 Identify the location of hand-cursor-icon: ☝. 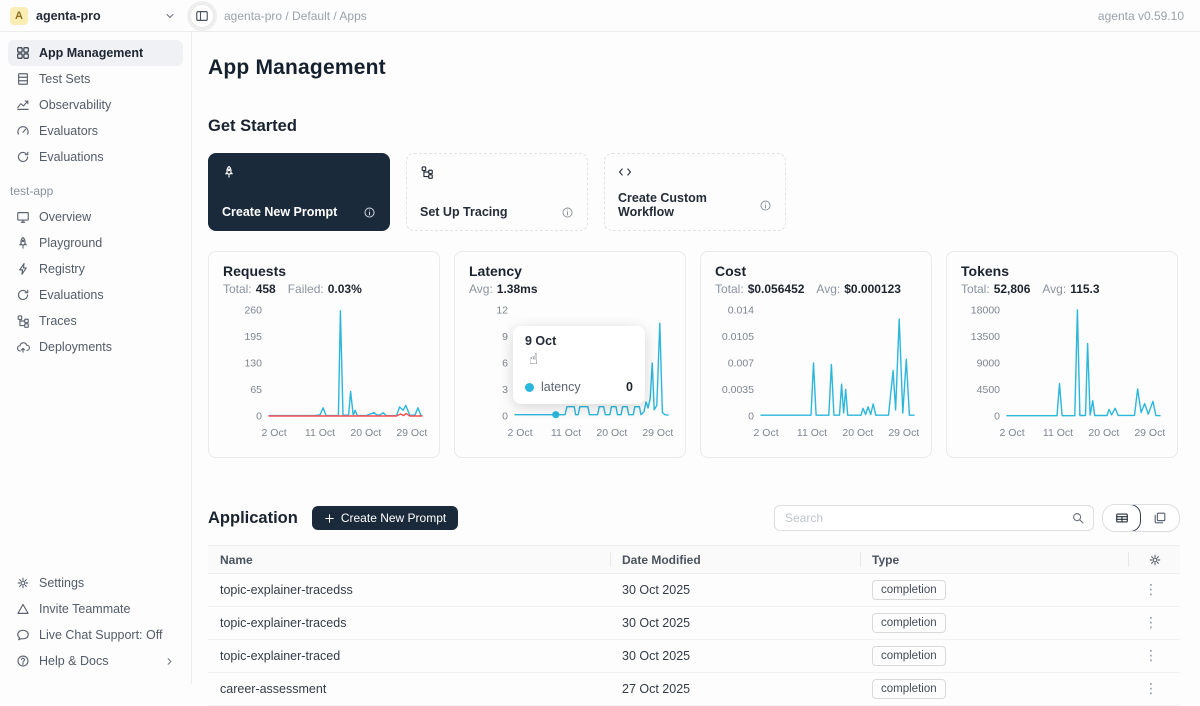
(533, 359).